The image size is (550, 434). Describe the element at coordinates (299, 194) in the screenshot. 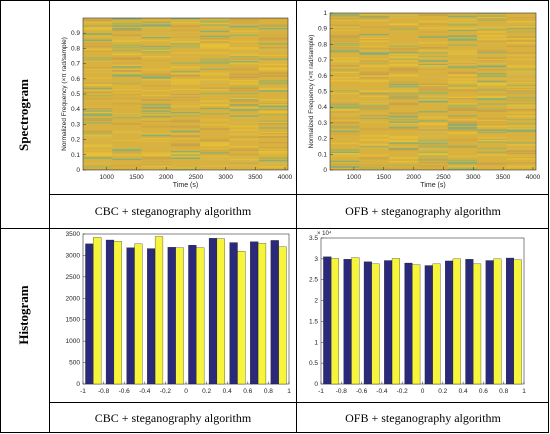

I see `caption-divider-top` at that location.